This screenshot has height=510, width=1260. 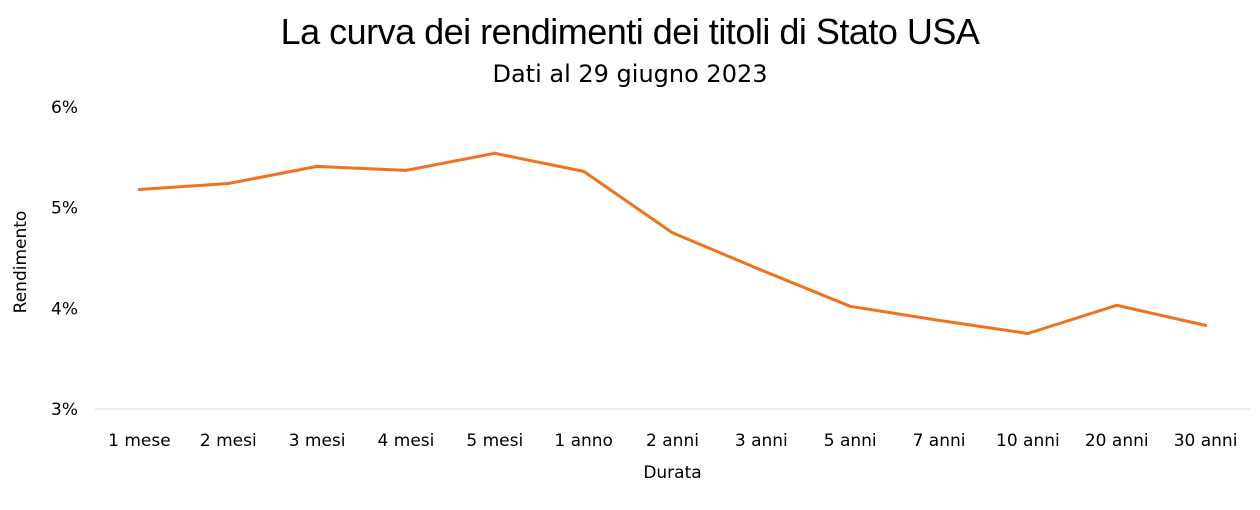 I want to click on x-axis-title: Durata, so click(x=672, y=473).